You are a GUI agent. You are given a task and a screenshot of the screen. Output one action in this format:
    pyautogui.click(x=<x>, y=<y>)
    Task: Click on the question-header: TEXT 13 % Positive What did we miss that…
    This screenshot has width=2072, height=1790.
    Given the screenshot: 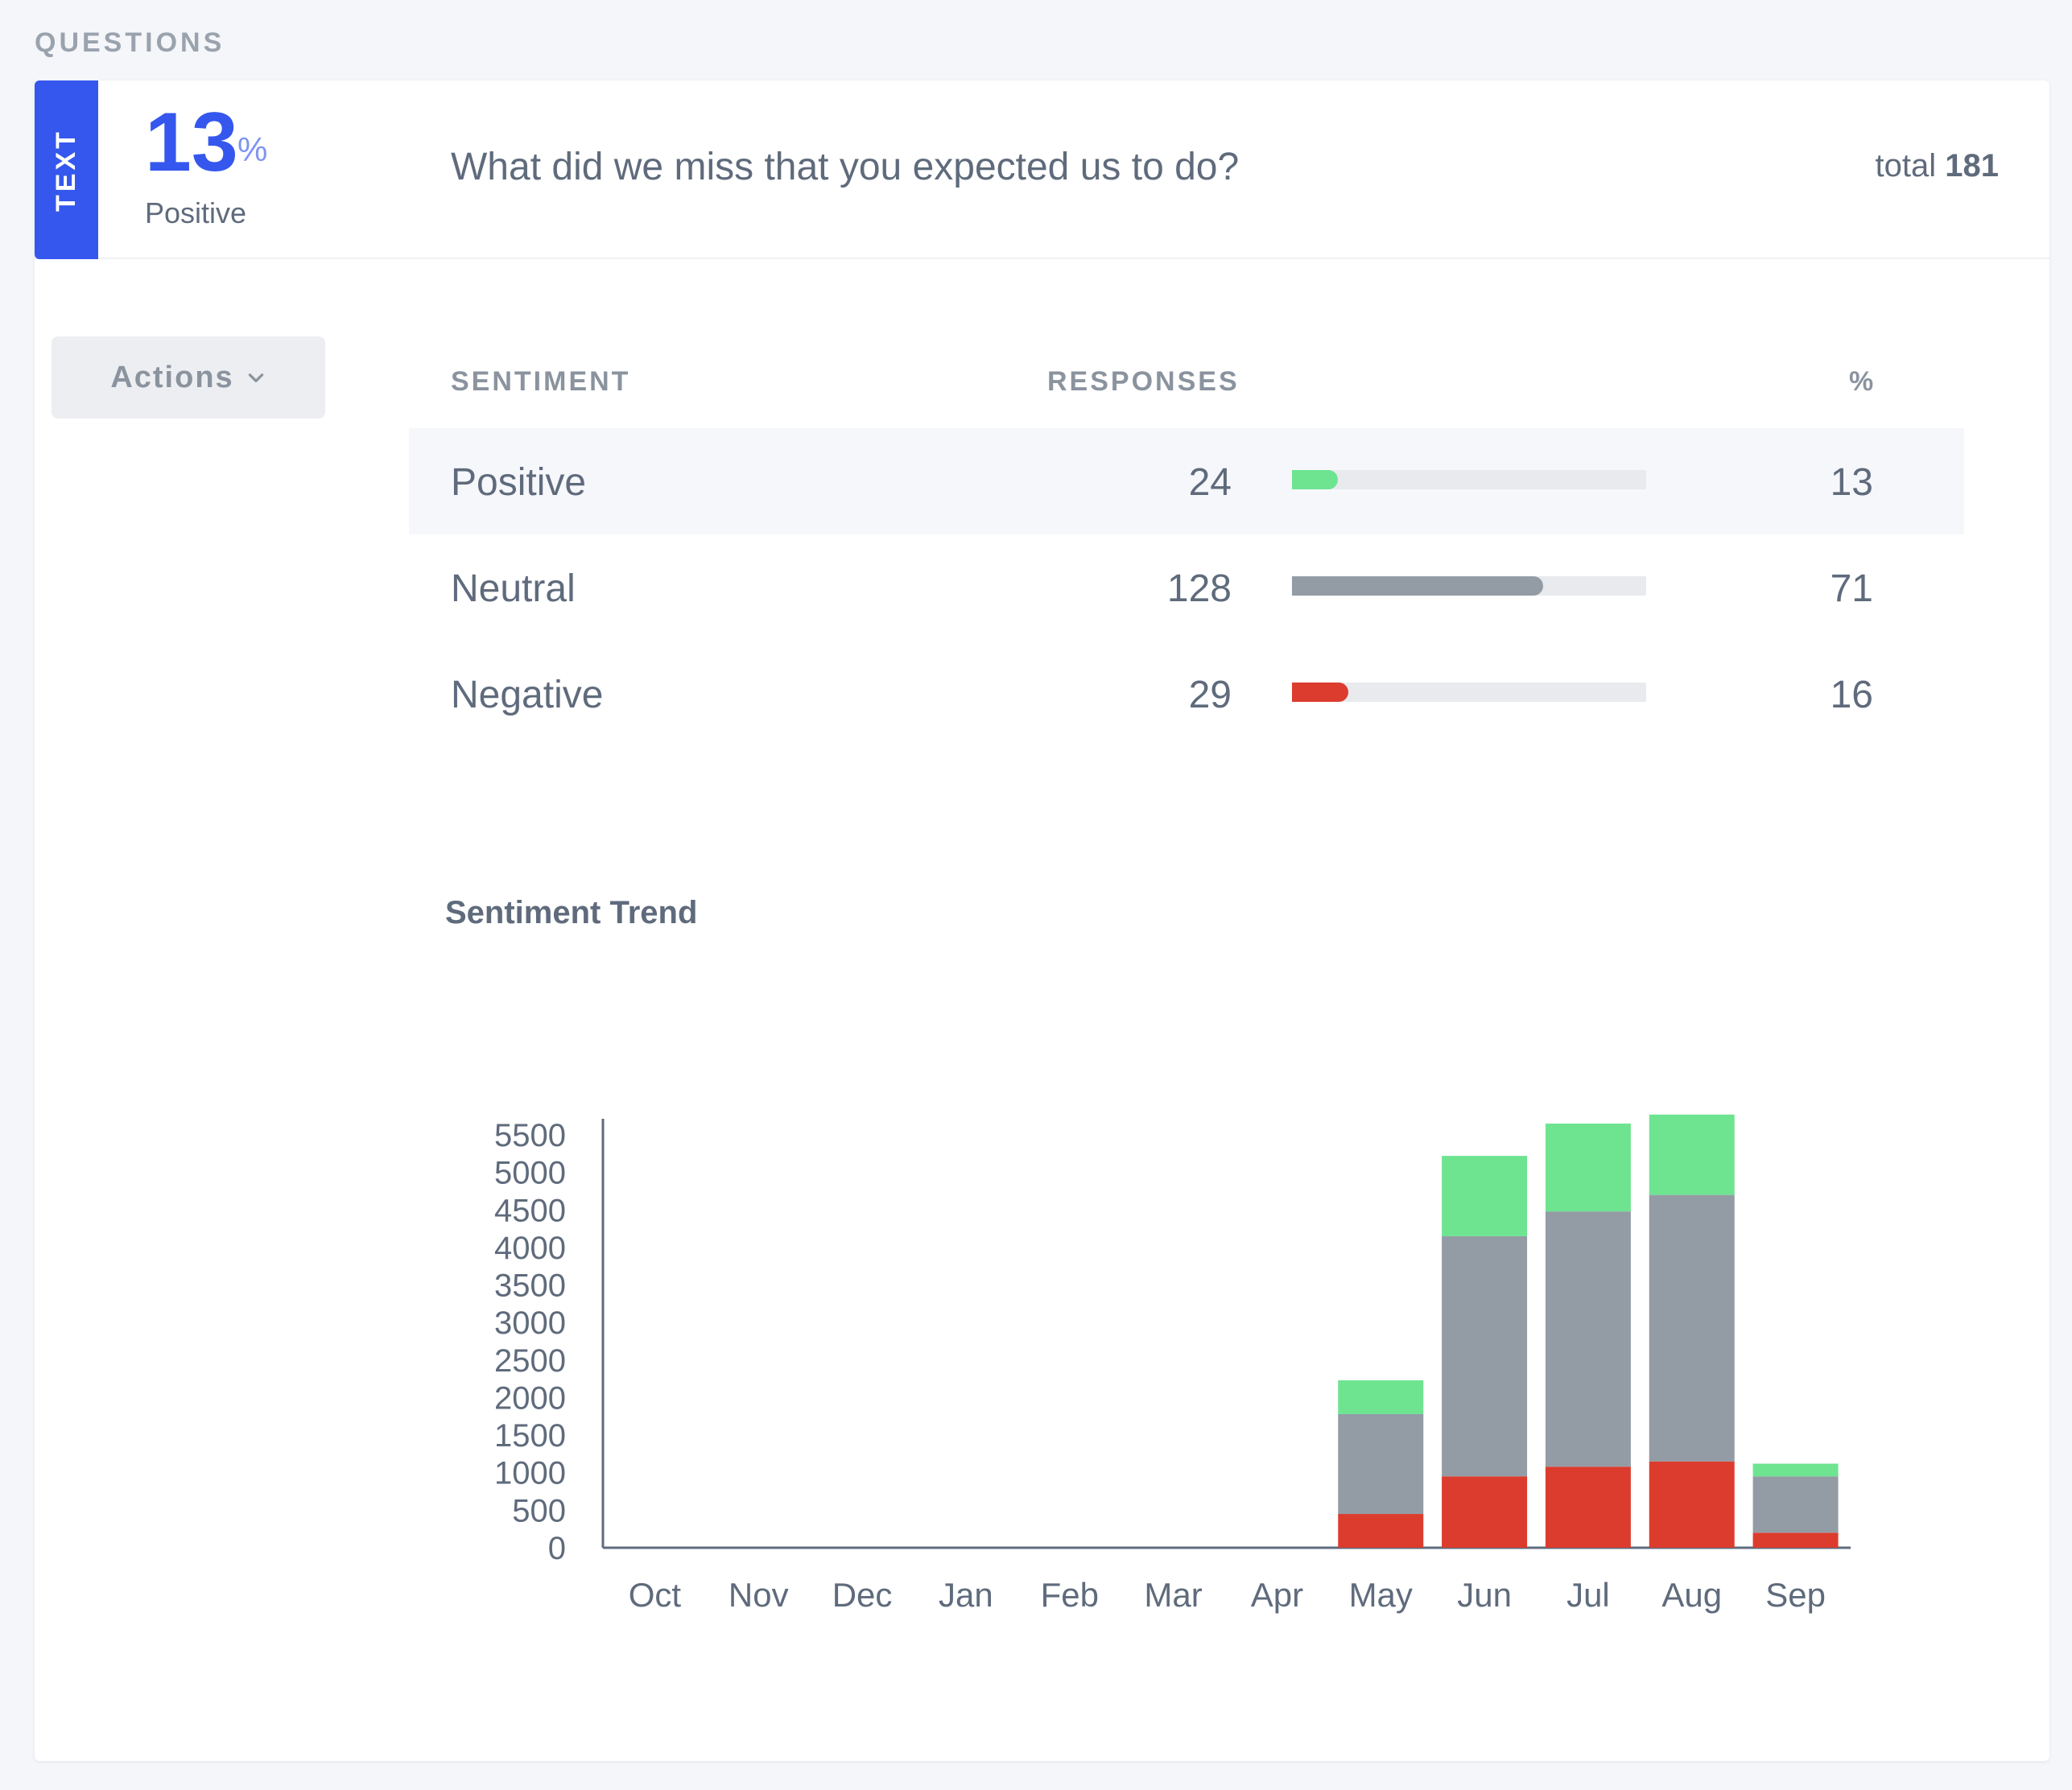 What is the action you would take?
    pyautogui.click(x=1042, y=169)
    